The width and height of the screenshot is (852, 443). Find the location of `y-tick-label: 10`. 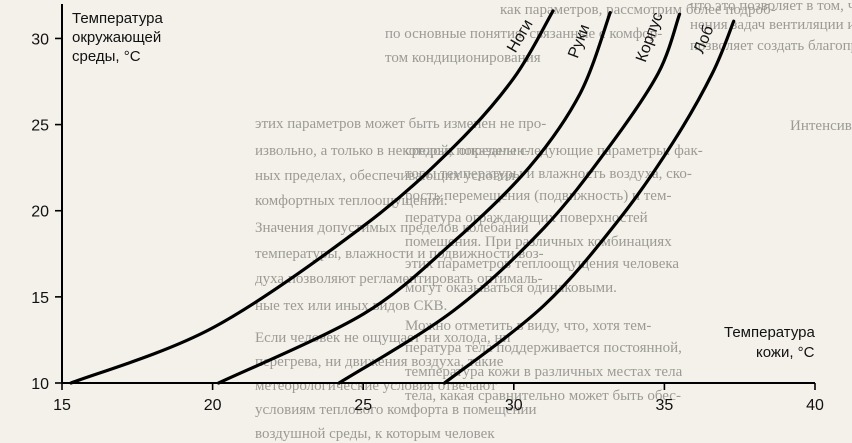

y-tick-label: 10 is located at coordinates (40, 384).